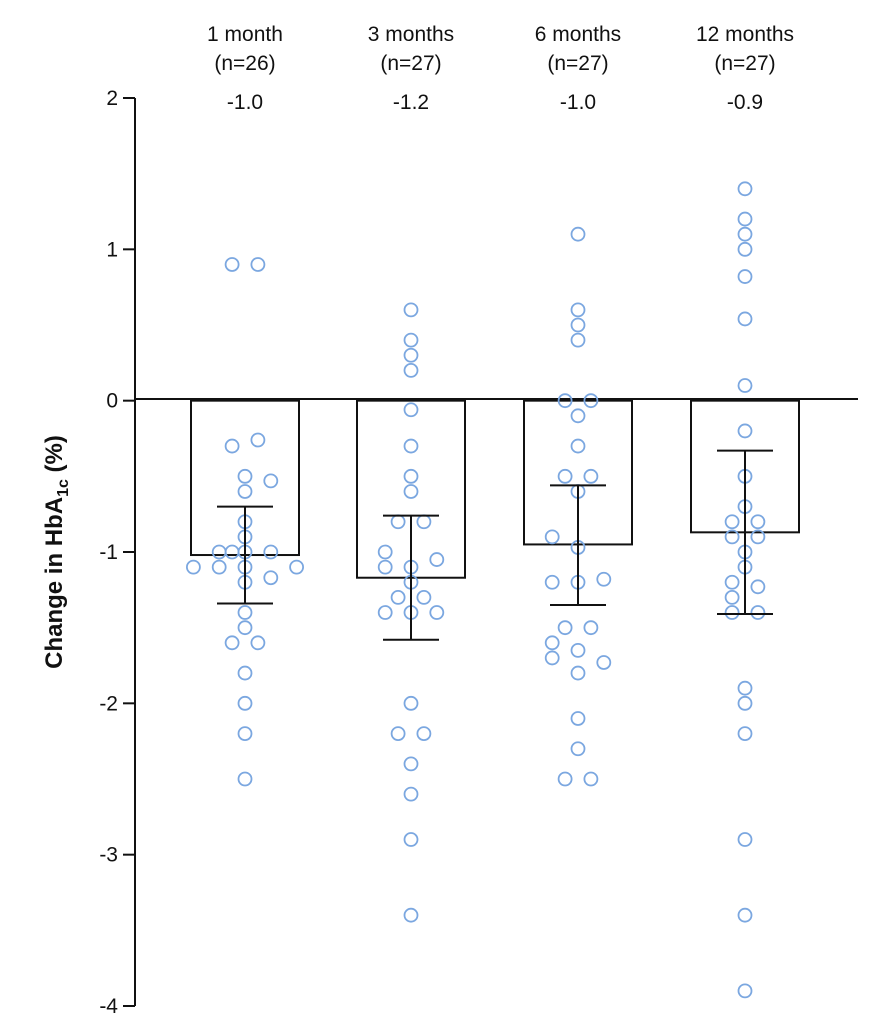  What do you see at coordinates (745, 34) in the screenshot?
I see `category-label: 12 months` at bounding box center [745, 34].